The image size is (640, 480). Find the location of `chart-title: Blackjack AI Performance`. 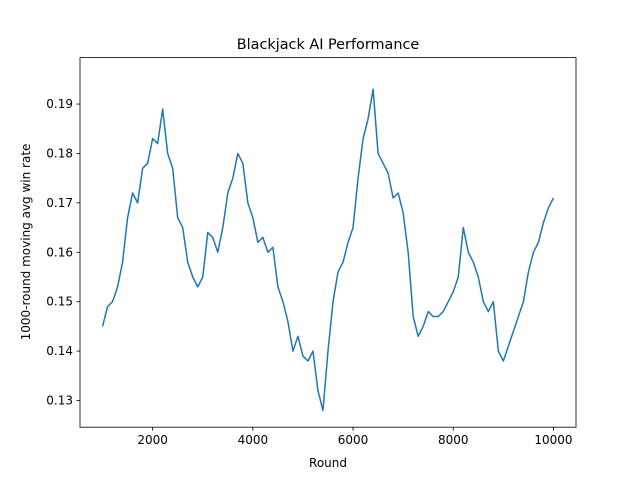

chart-title: Blackjack AI Performance is located at coordinates (328, 45).